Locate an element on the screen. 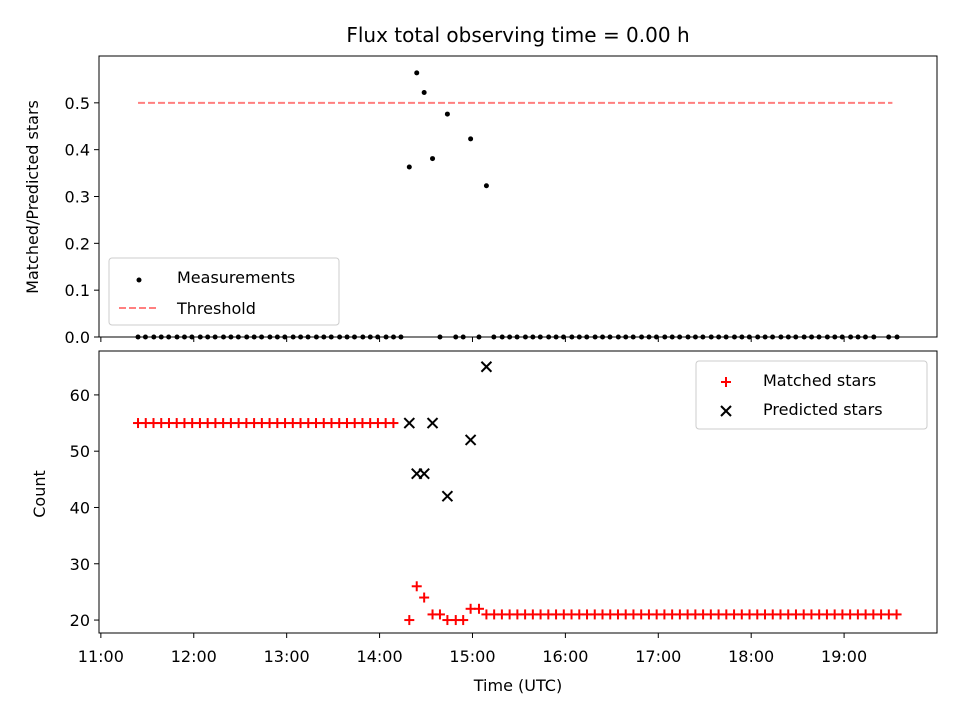 Image resolution: width=960 pixels, height=720 pixels. bottom-x-tick-label: 12:00 is located at coordinates (194, 656).